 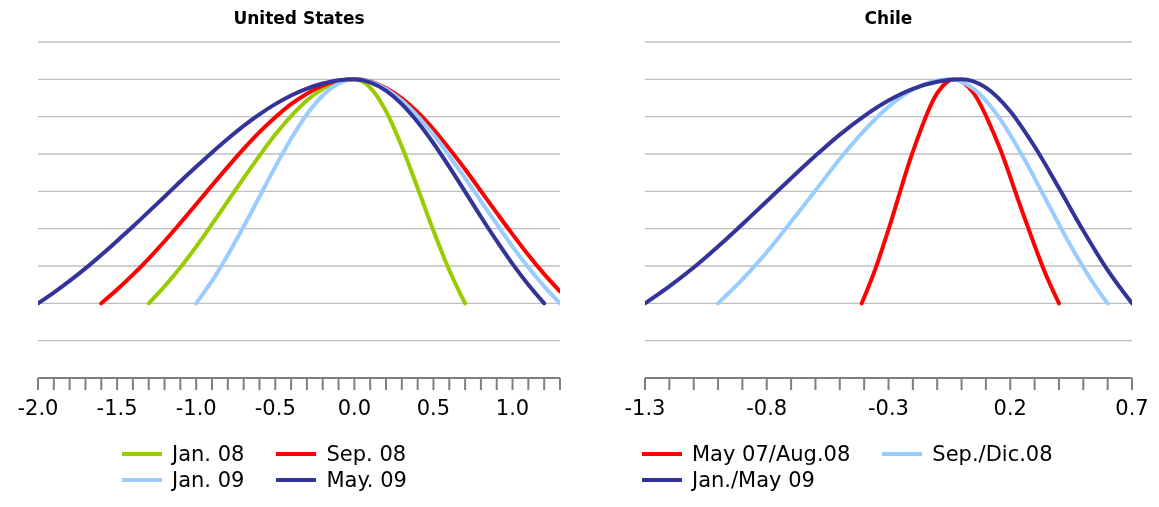 I want to click on legend-label: May. 09, so click(x=366, y=480).